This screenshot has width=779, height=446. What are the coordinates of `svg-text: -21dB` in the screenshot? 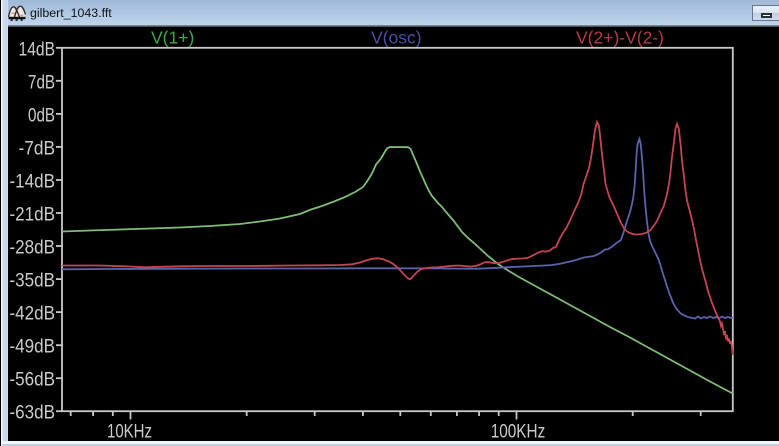 It's located at (33, 215).